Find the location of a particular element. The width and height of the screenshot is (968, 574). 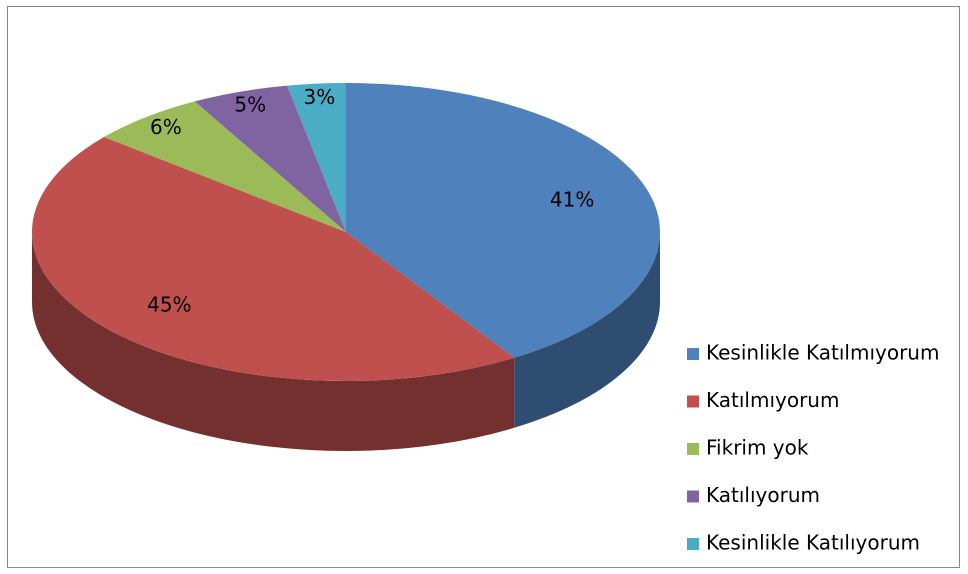

data-label: 45% is located at coordinates (169, 304).